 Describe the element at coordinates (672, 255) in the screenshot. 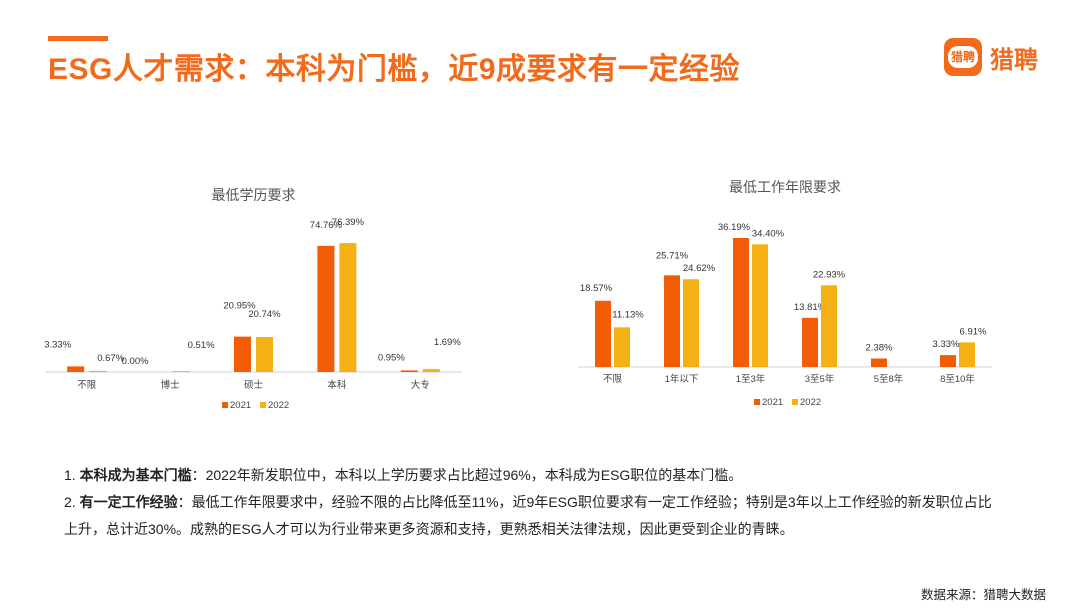

I see `chart-2-data-label: 25.71%` at that location.